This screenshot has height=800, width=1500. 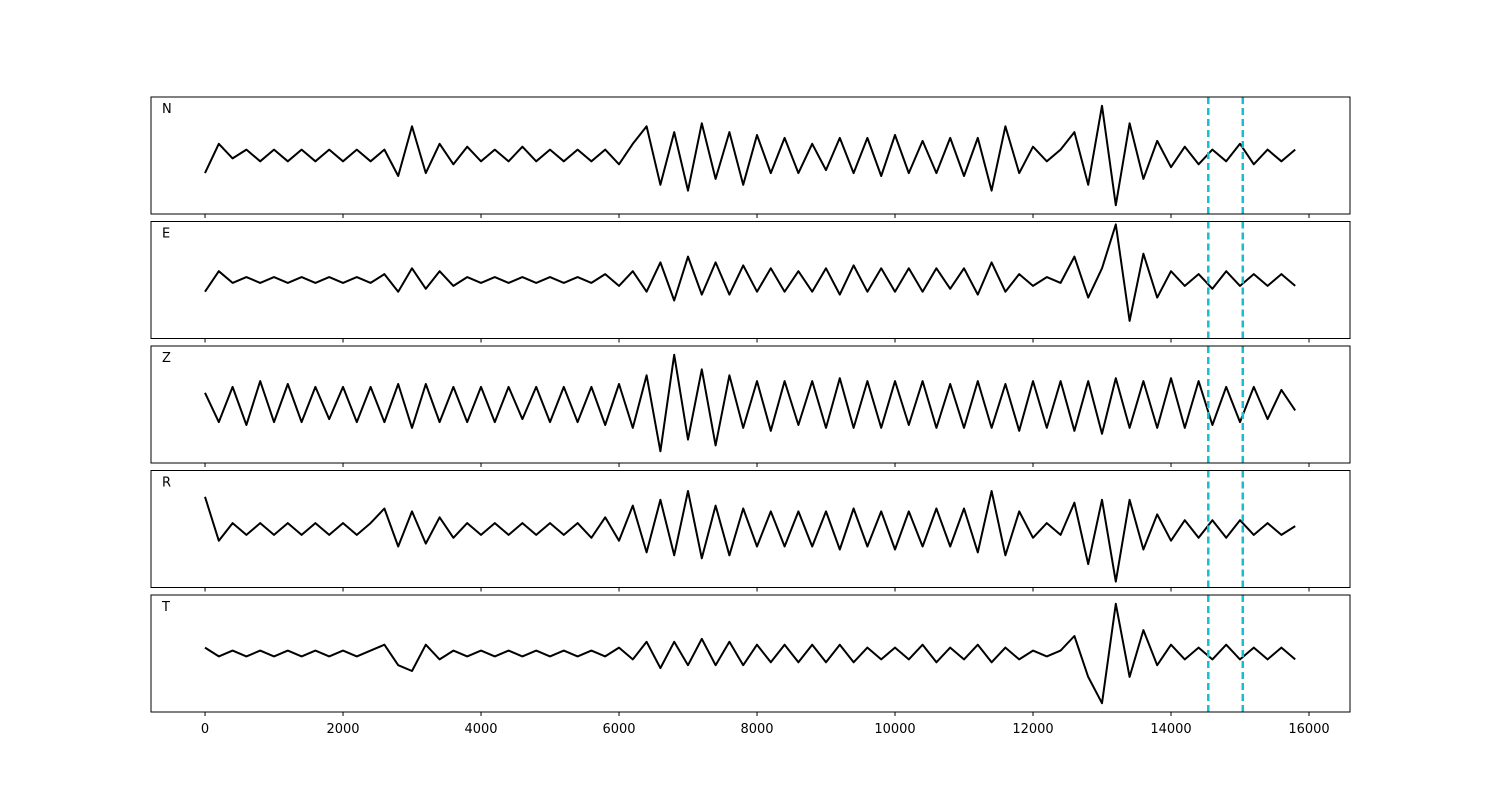 I want to click on x-tick-label: 10000, so click(x=894, y=729).